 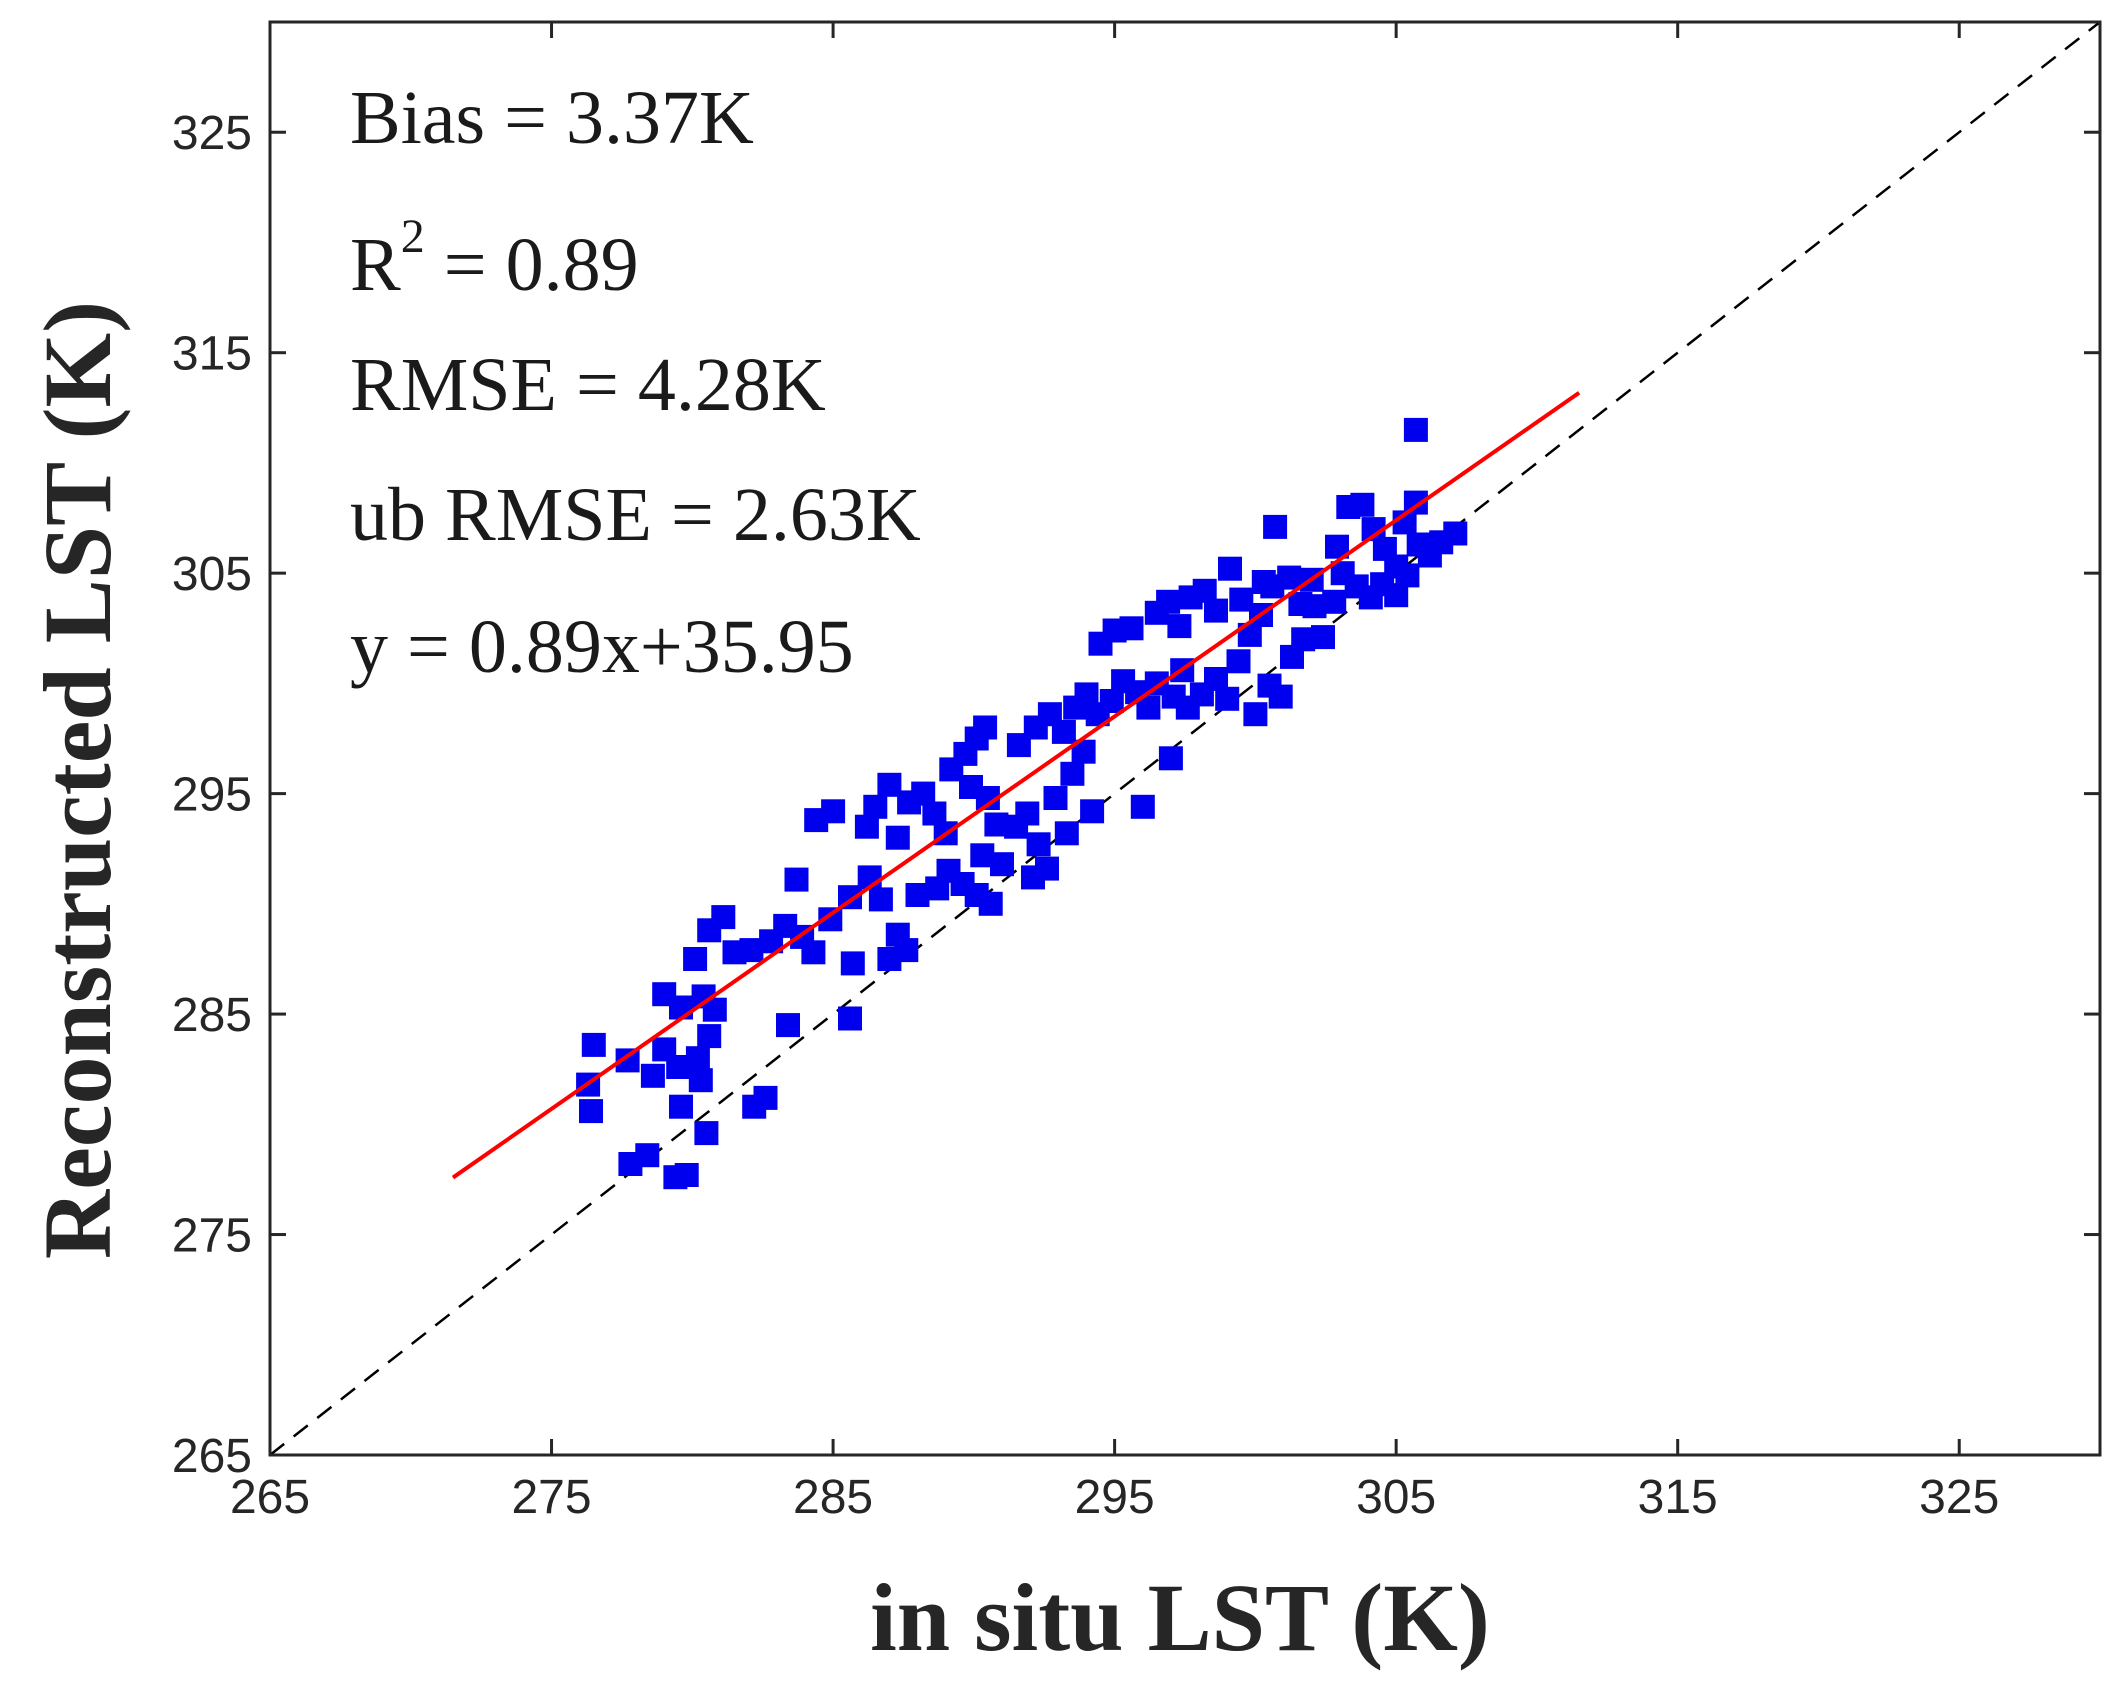 What do you see at coordinates (212, 133) in the screenshot?
I see `y-tick-label: 325` at bounding box center [212, 133].